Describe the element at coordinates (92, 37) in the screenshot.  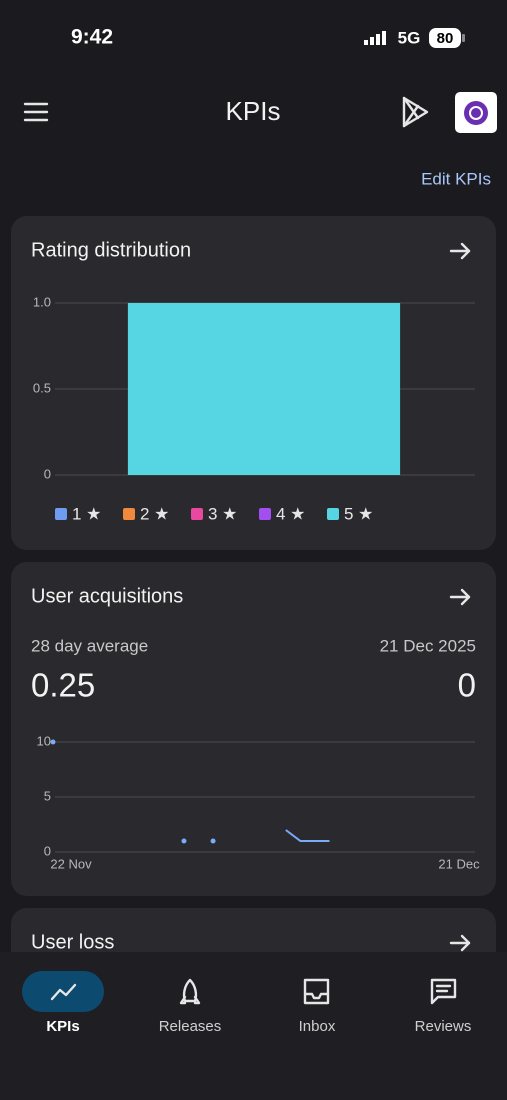
I see `status-time: 9:42` at that location.